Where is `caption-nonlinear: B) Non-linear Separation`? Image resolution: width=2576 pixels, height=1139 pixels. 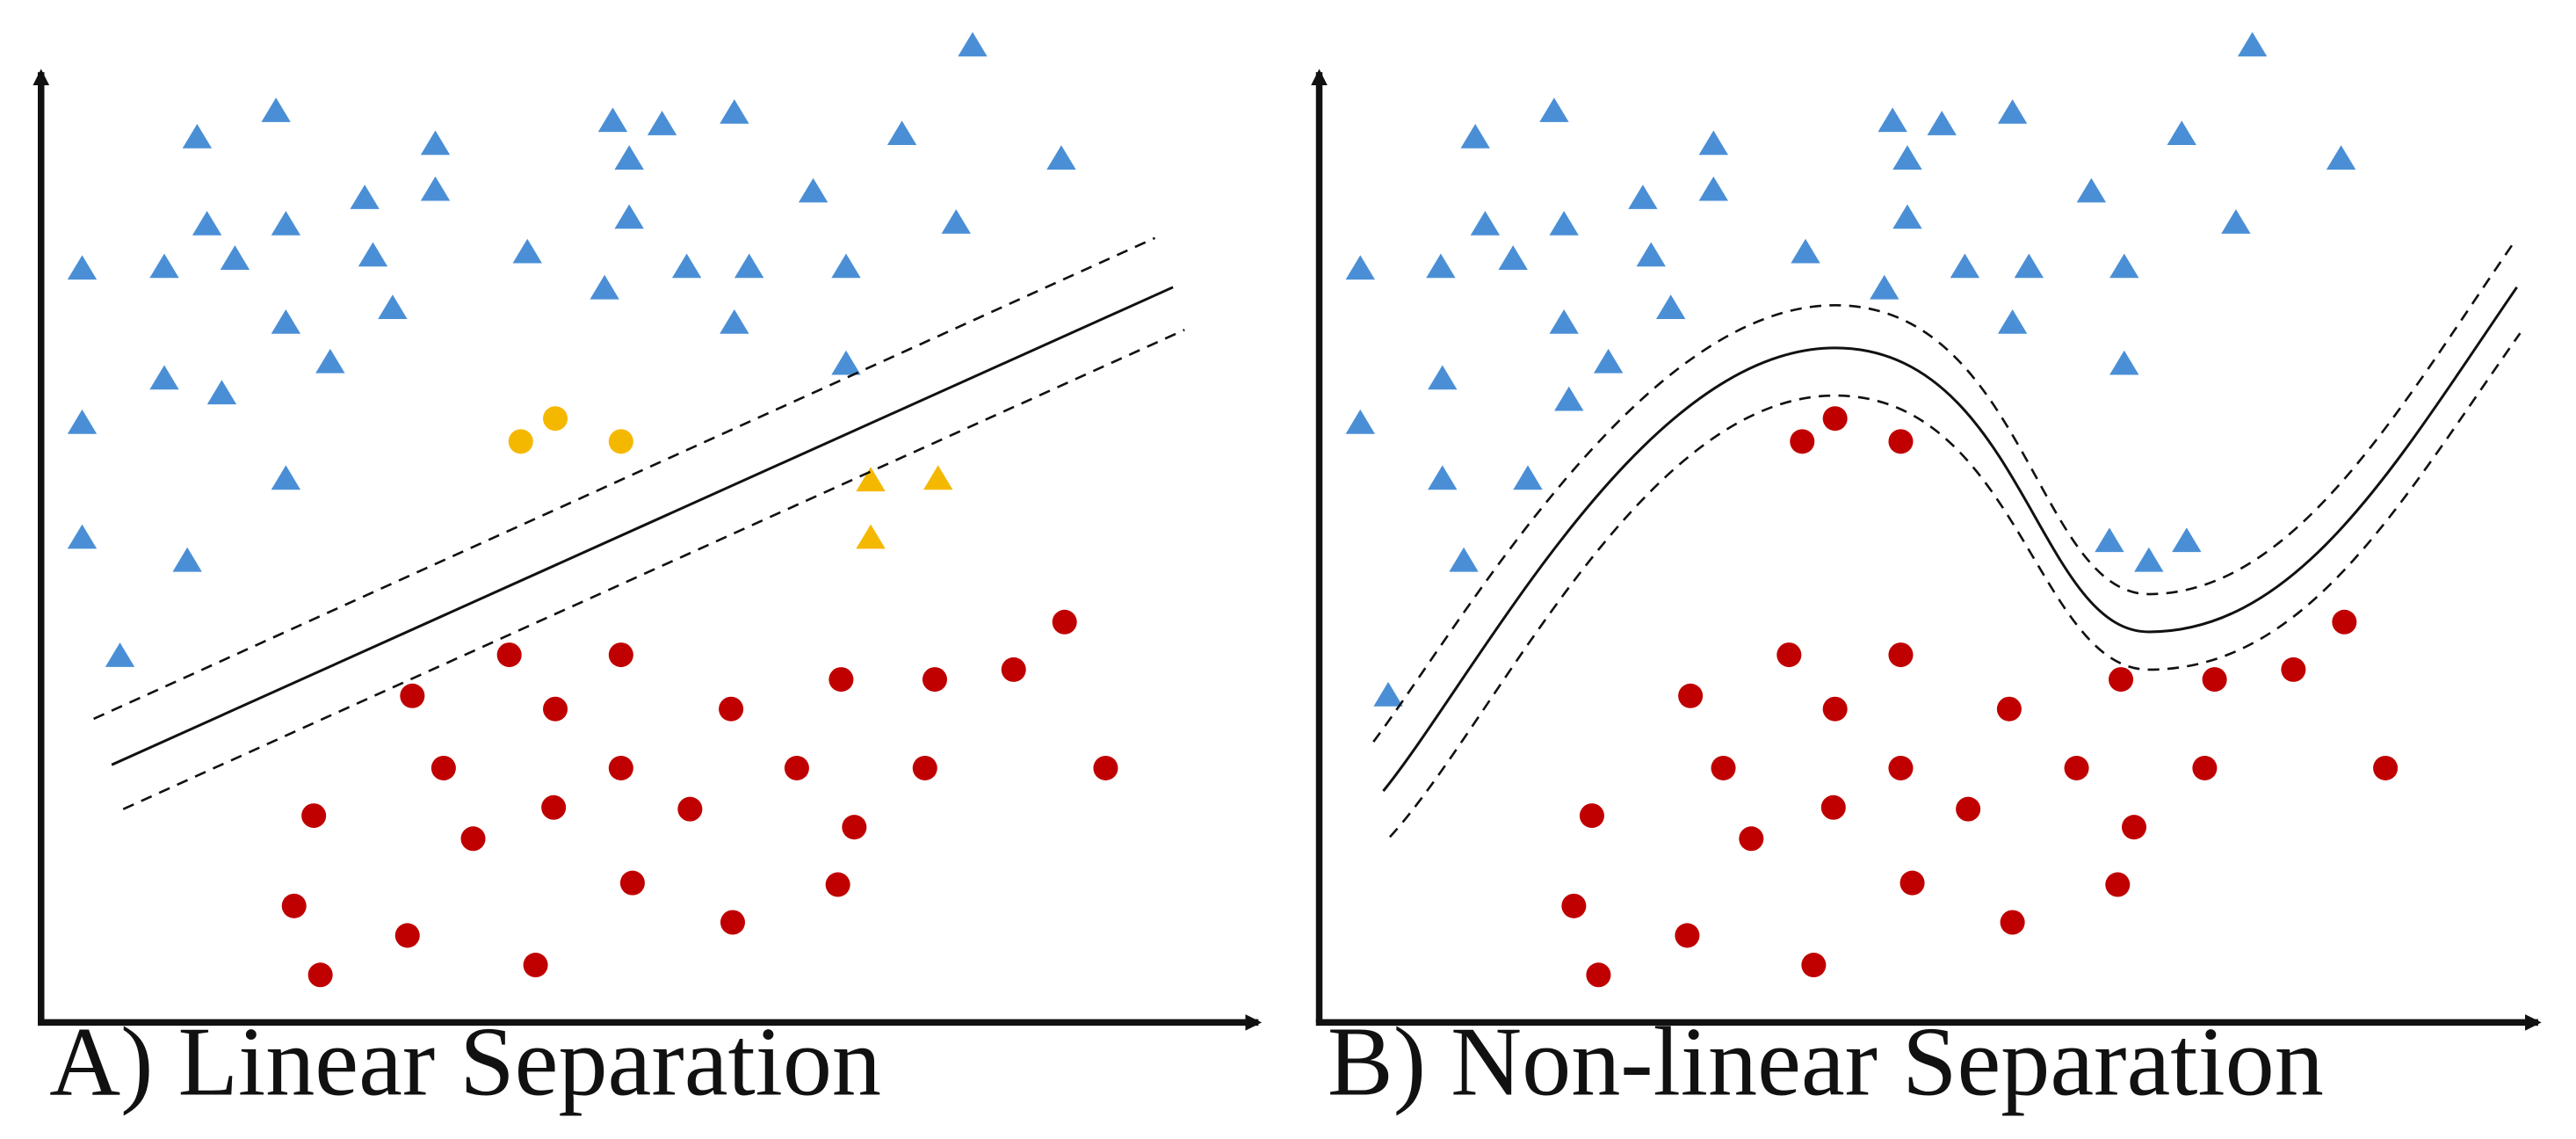
caption-nonlinear: B) Non-linear Separation is located at coordinates (1826, 1062).